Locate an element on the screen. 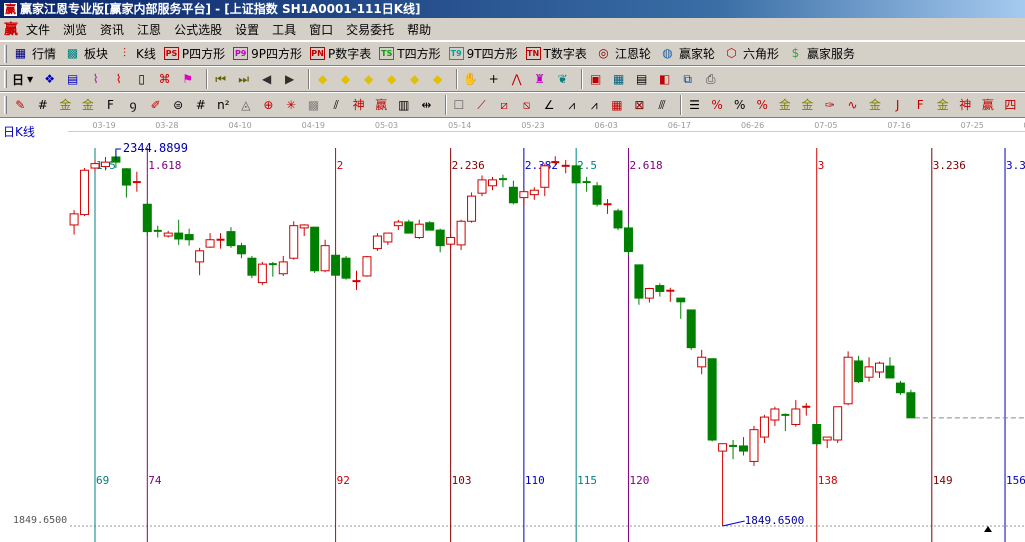 The image size is (1025, 542). wave3-icon: ⌇ is located at coordinates (95, 78).